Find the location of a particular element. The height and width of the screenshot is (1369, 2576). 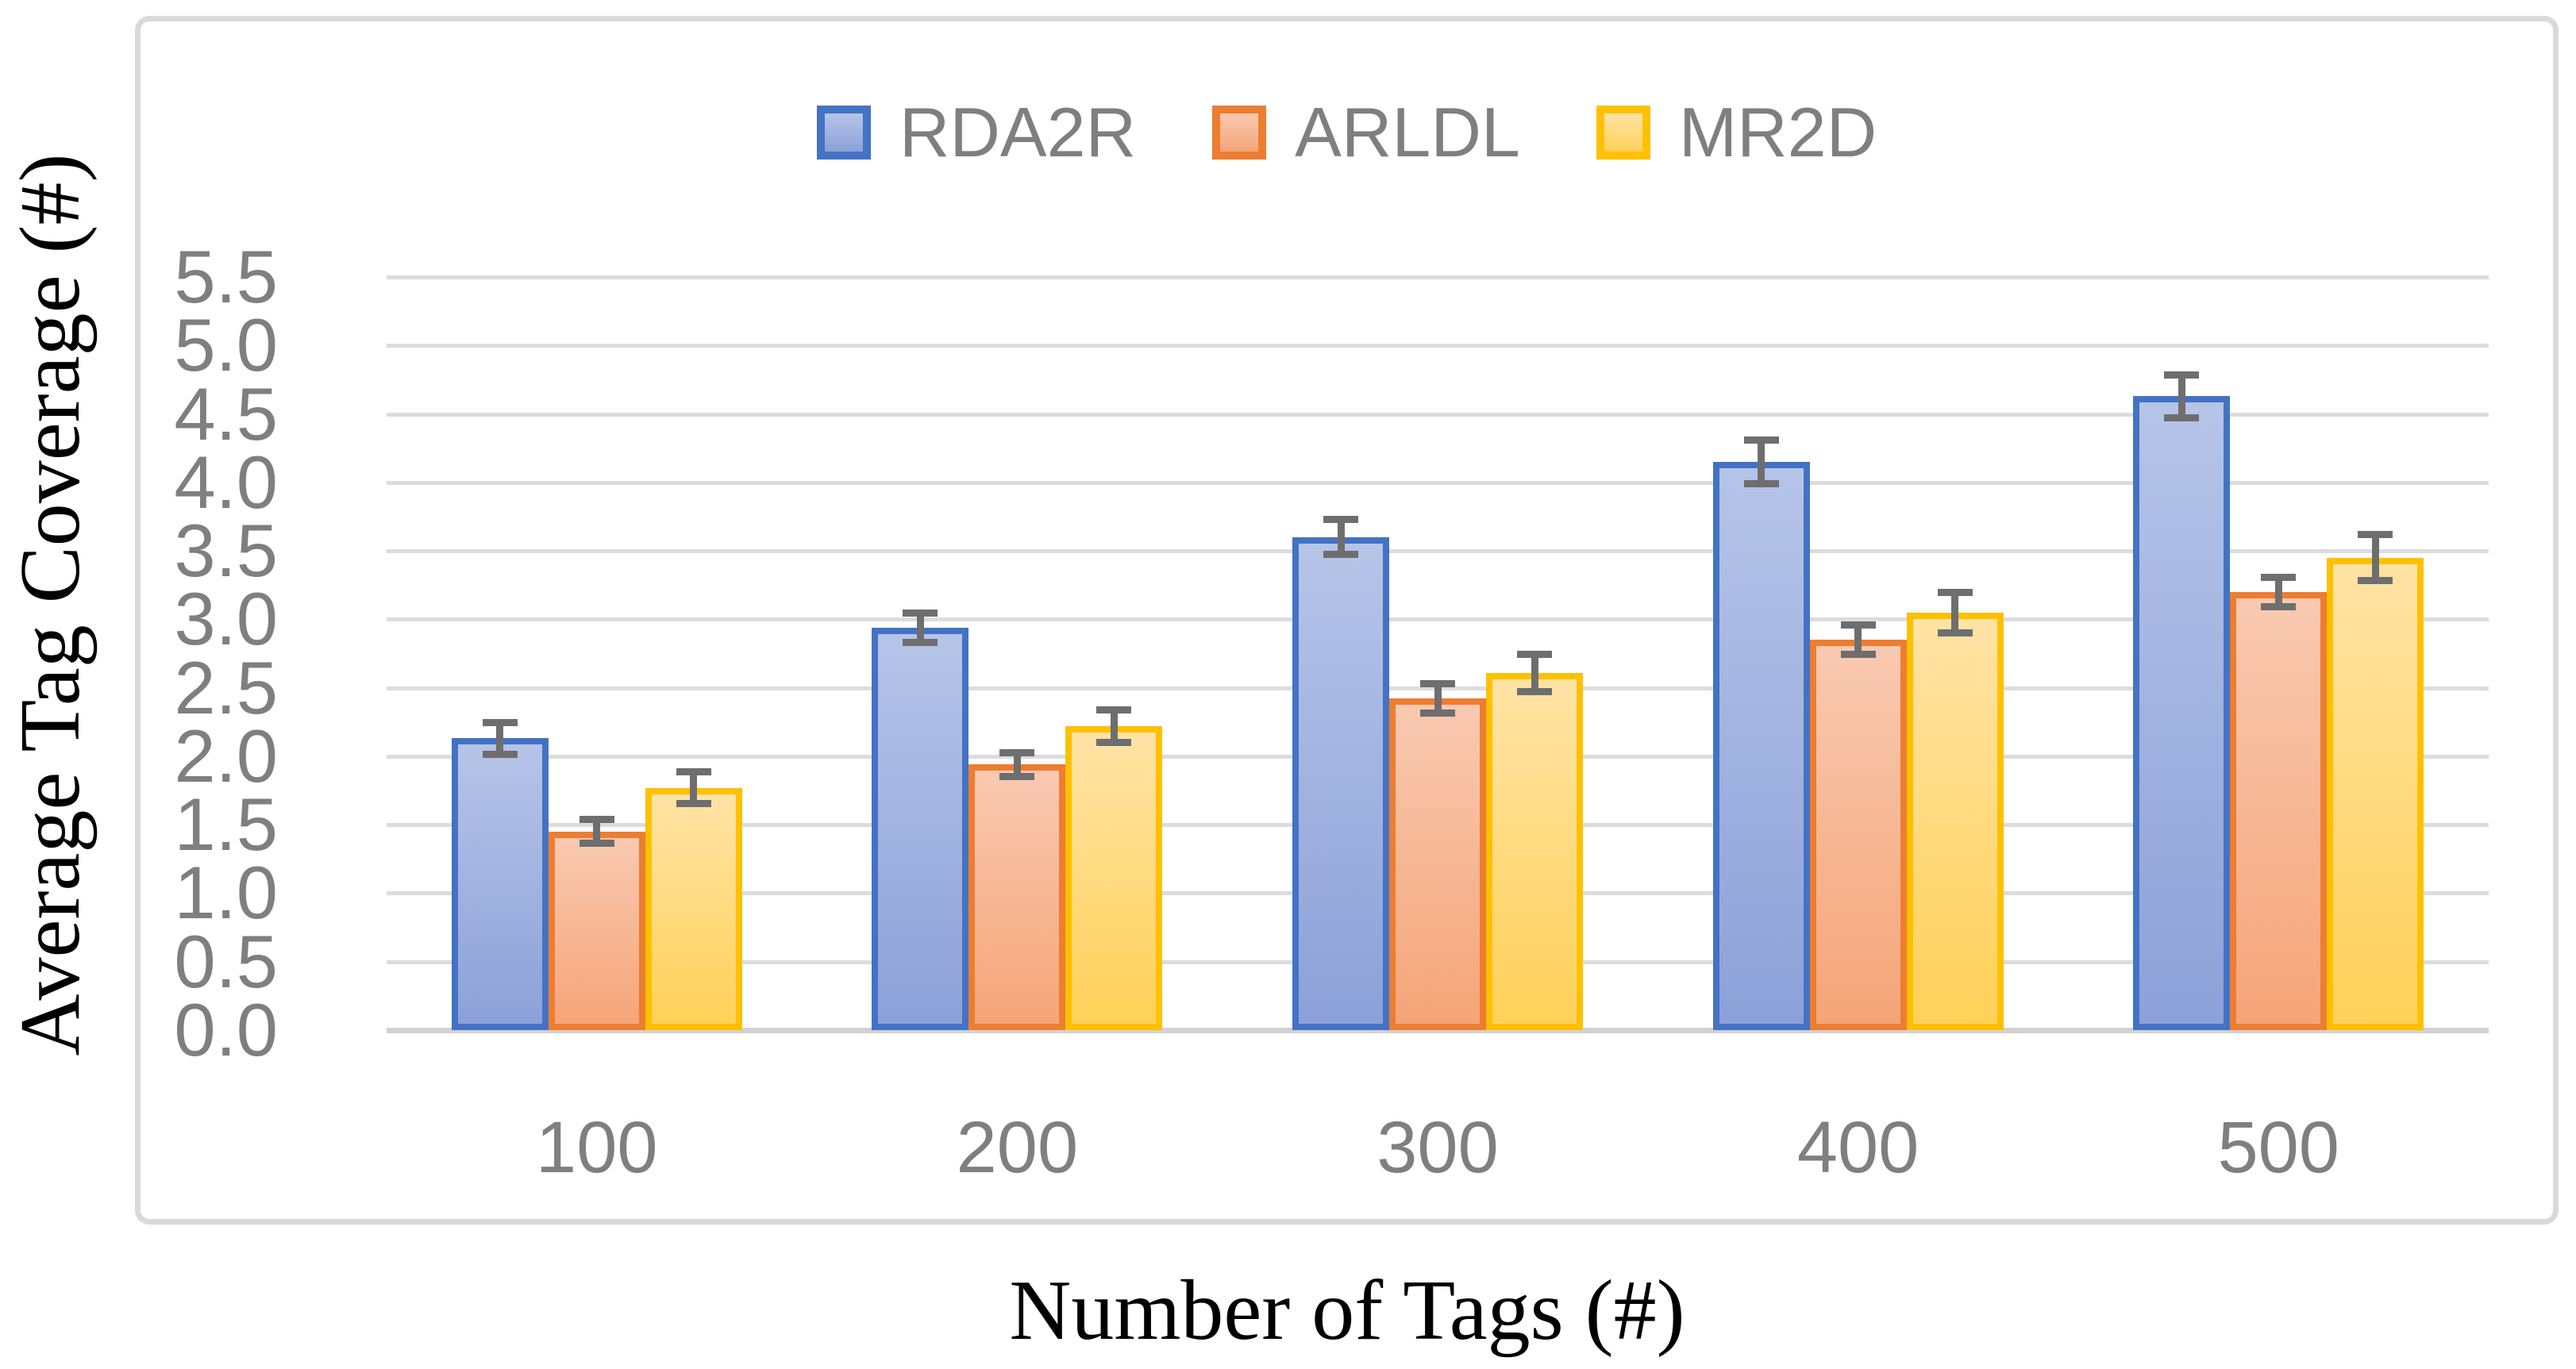

y-tick-label: 4.5 is located at coordinates (226, 414).